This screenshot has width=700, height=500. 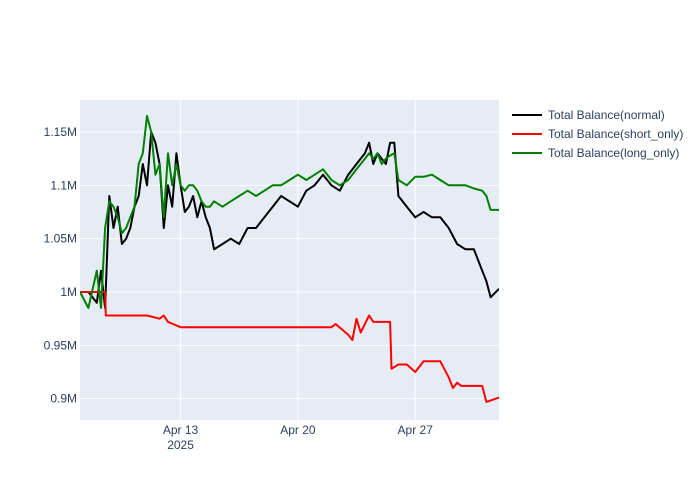 What do you see at coordinates (613, 153) in the screenshot?
I see `legend-label: Total Balance(long_only)` at bounding box center [613, 153].